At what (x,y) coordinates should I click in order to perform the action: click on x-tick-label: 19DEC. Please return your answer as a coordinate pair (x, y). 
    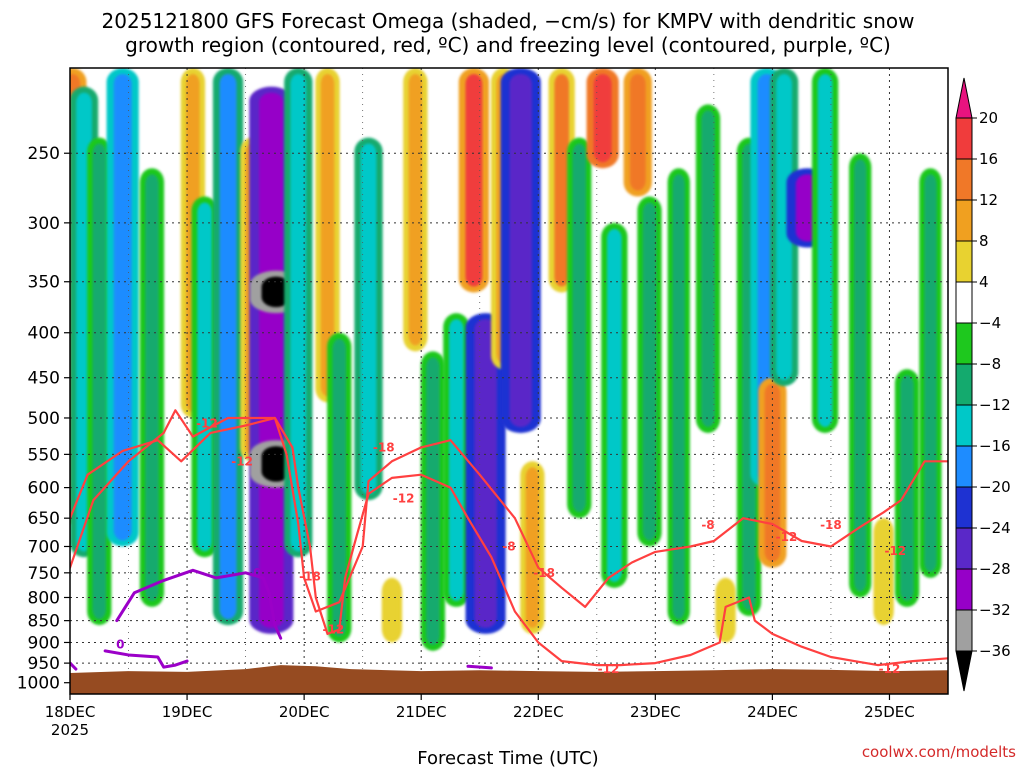
    Looking at the image, I should click on (187, 712).